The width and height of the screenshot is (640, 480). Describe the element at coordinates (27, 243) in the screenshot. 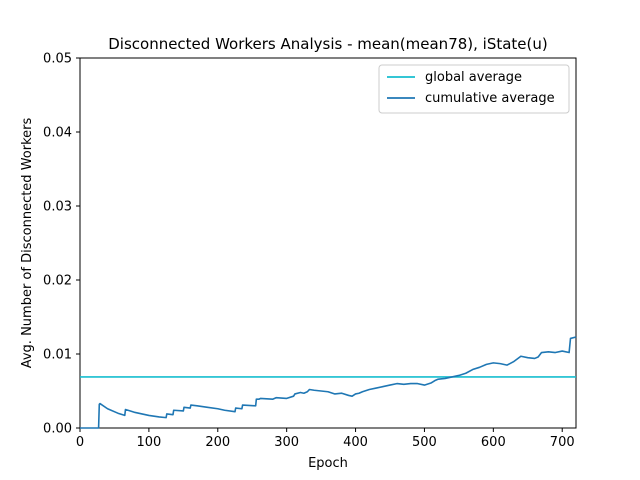

I see `y-axis-label: Avg. Number of Disconnected Workers` at that location.